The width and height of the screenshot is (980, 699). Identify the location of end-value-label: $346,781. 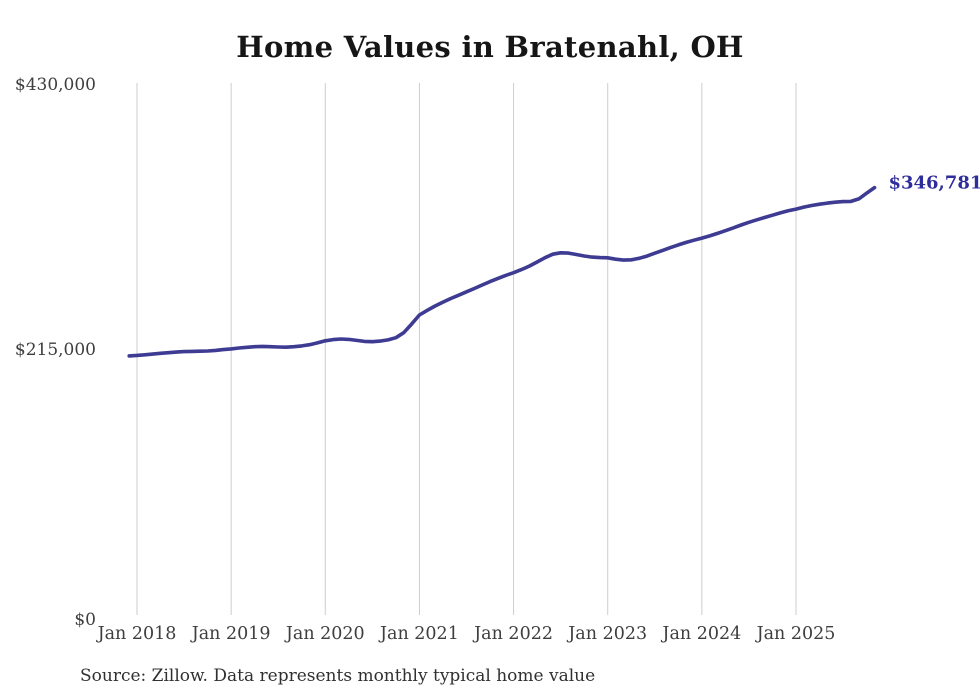
(934, 183).